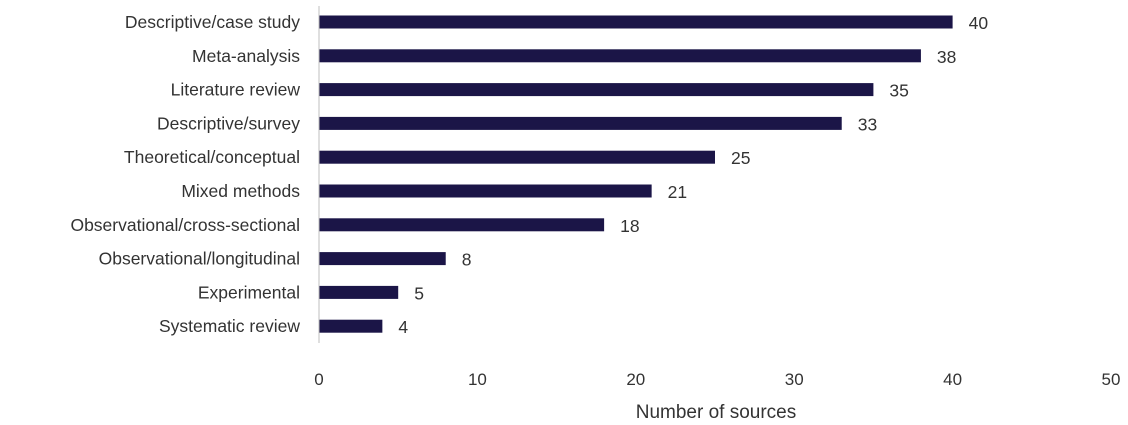 Image resolution: width=1128 pixels, height=425 pixels. Describe the element at coordinates (419, 293) in the screenshot. I see `data-label: 5` at that location.